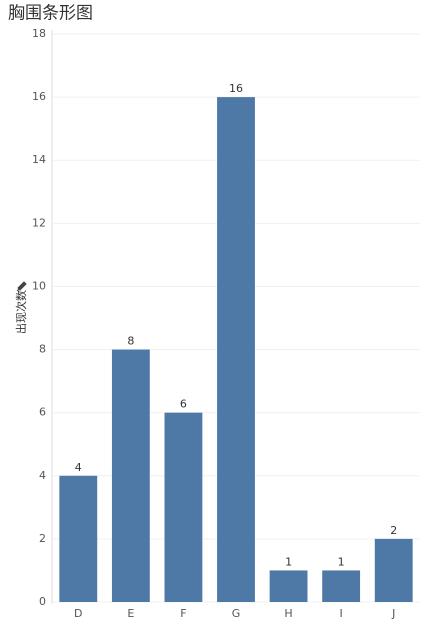  Describe the element at coordinates (39, 33) in the screenshot. I see `y-tick-label: 18` at that location.